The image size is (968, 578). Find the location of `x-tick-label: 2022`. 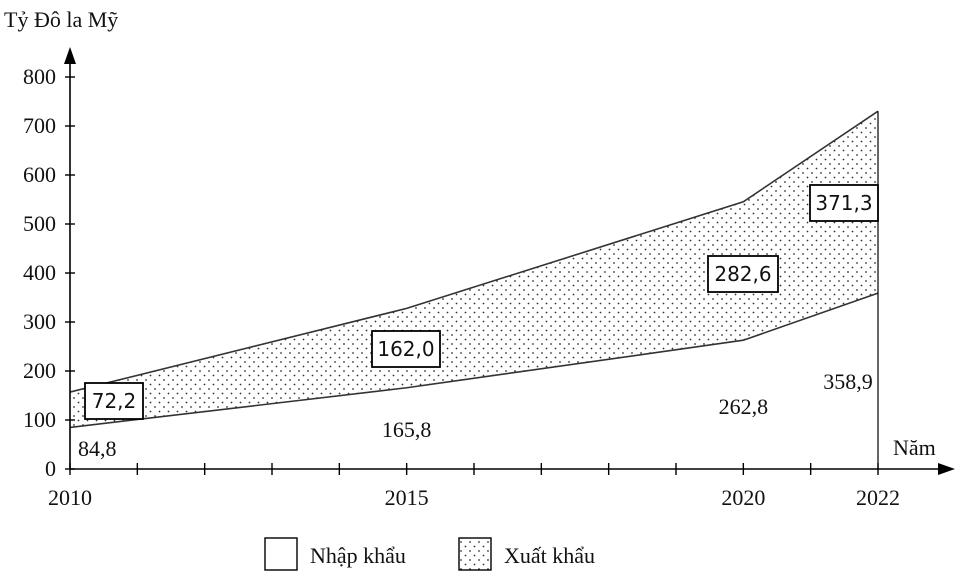

x-tick-label: 2022 is located at coordinates (878, 497).